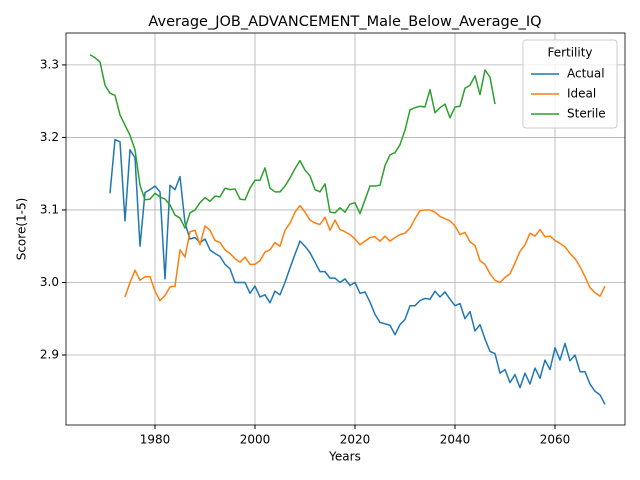 The height and width of the screenshot is (480, 640). What do you see at coordinates (255, 440) in the screenshot?
I see `x-tick-label: 2000` at bounding box center [255, 440].